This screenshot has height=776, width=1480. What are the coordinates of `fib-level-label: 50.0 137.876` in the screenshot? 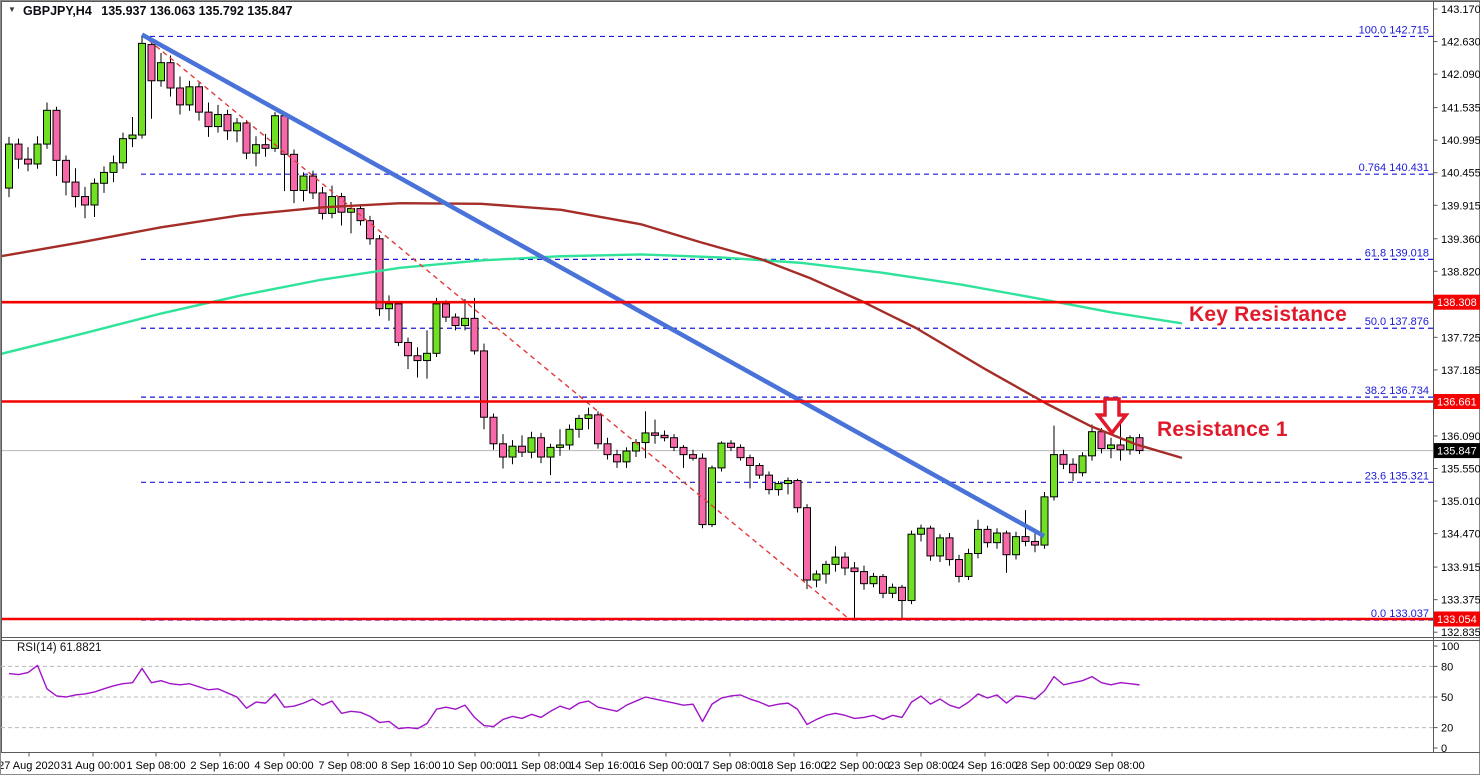 It's located at (1397, 322).